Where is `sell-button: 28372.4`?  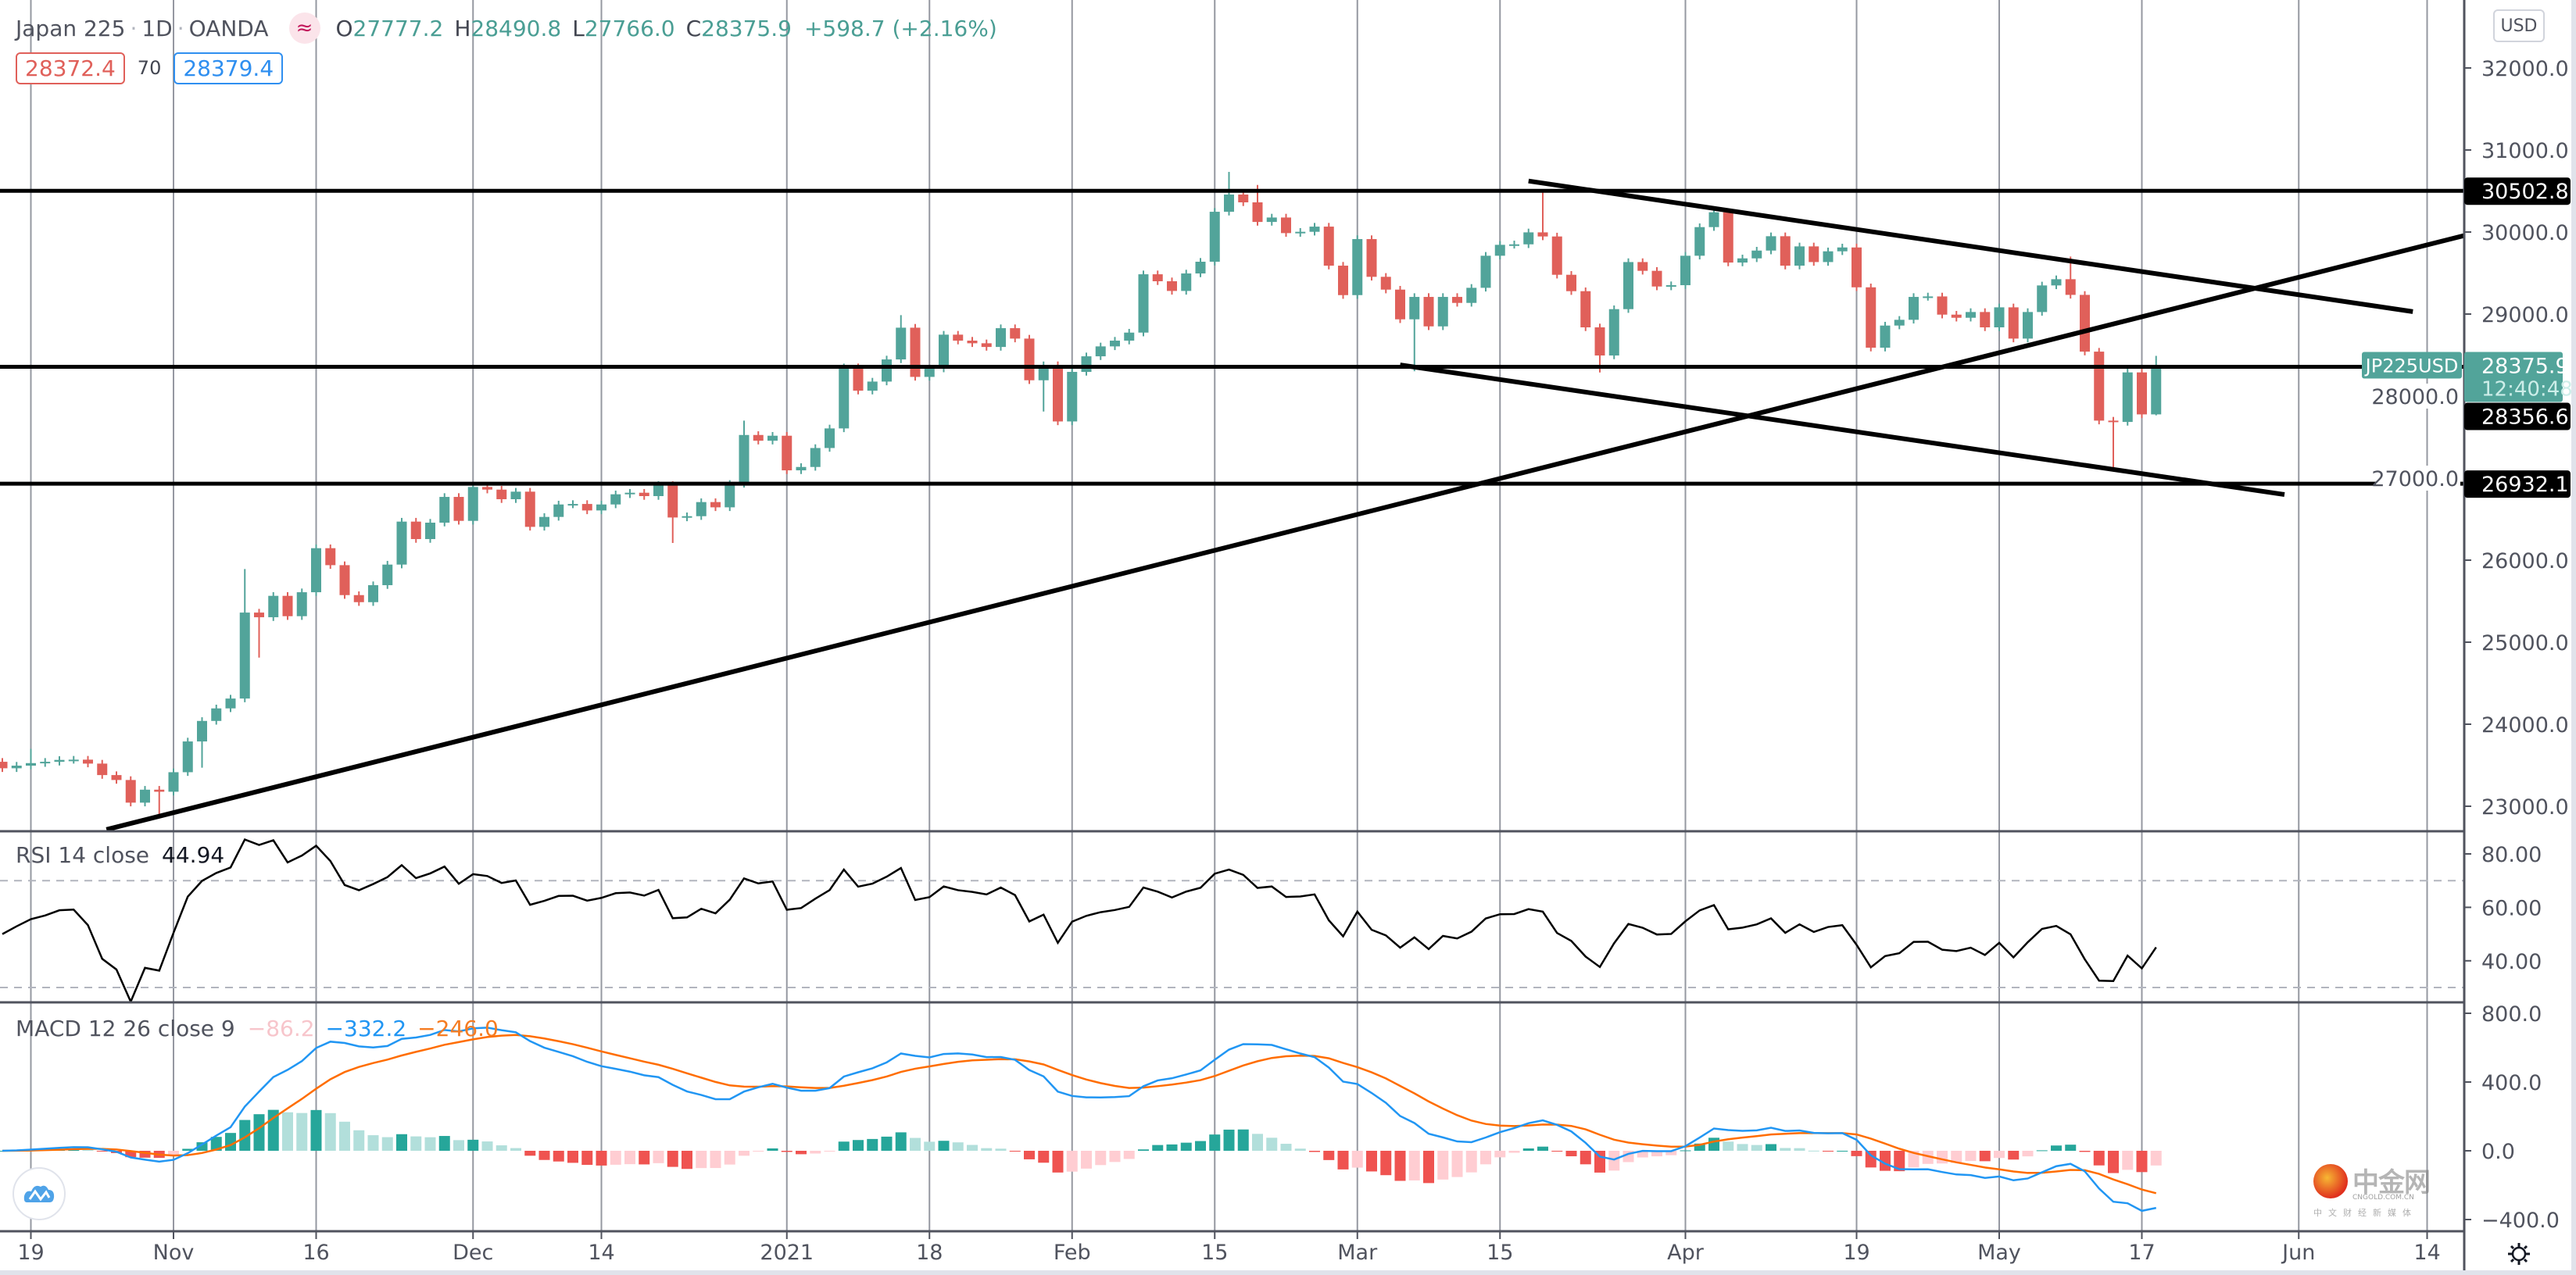
sell-button: 28372.4 is located at coordinates (70, 68).